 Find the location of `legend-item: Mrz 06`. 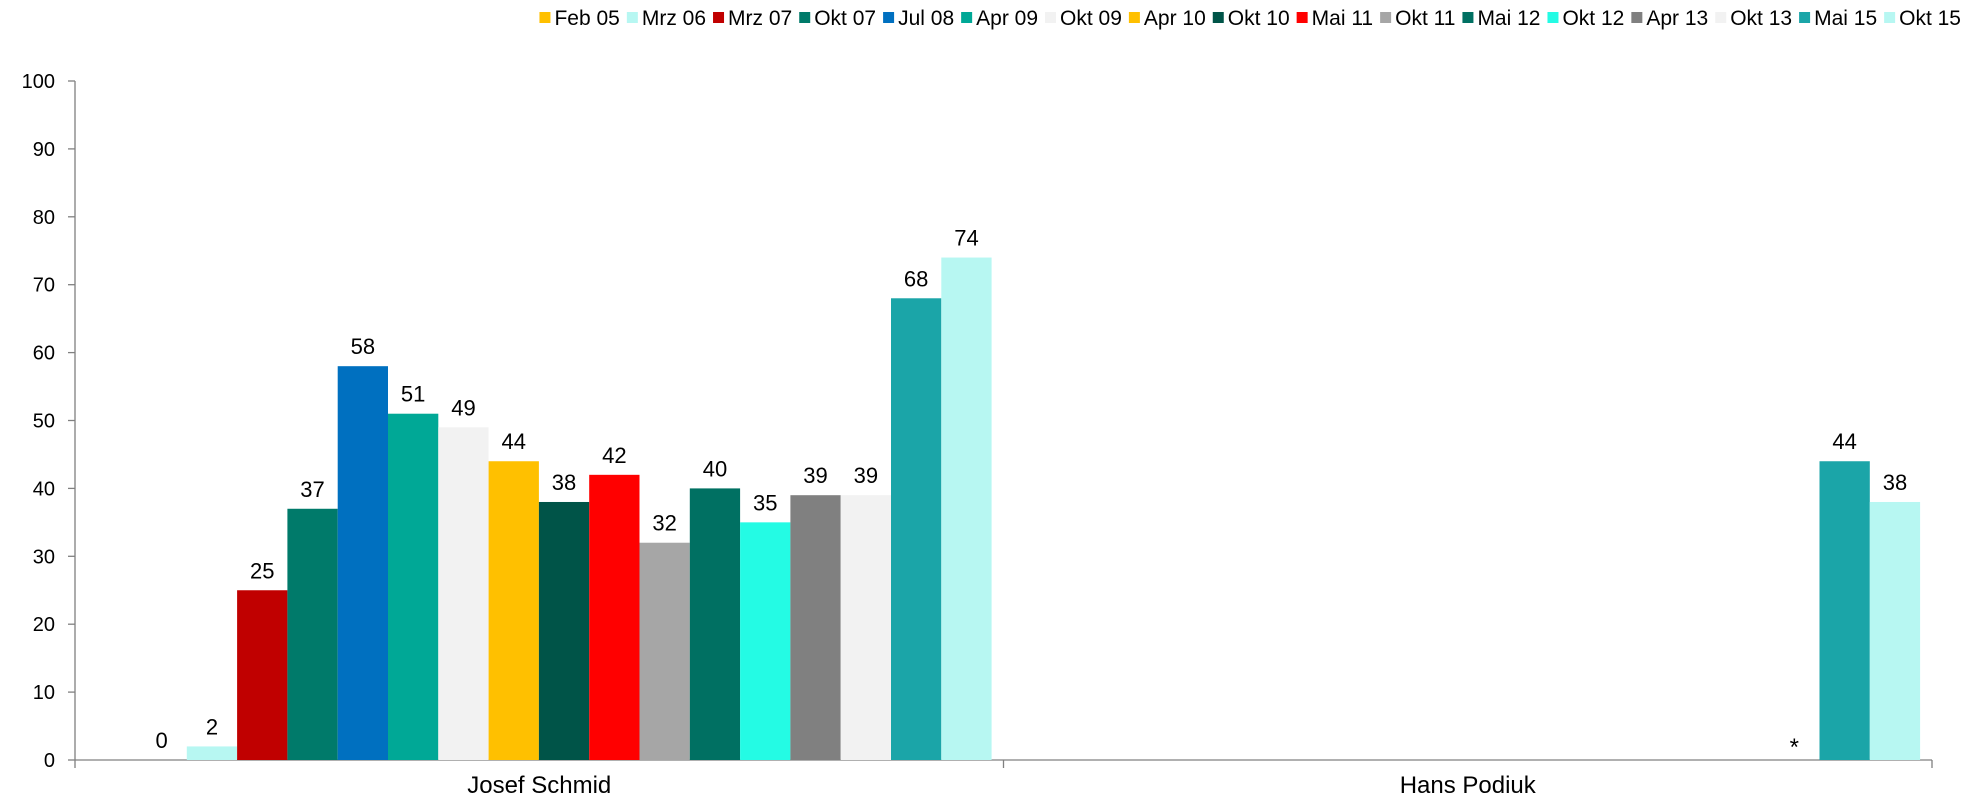

legend-item: Mrz 06 is located at coordinates (666, 18).